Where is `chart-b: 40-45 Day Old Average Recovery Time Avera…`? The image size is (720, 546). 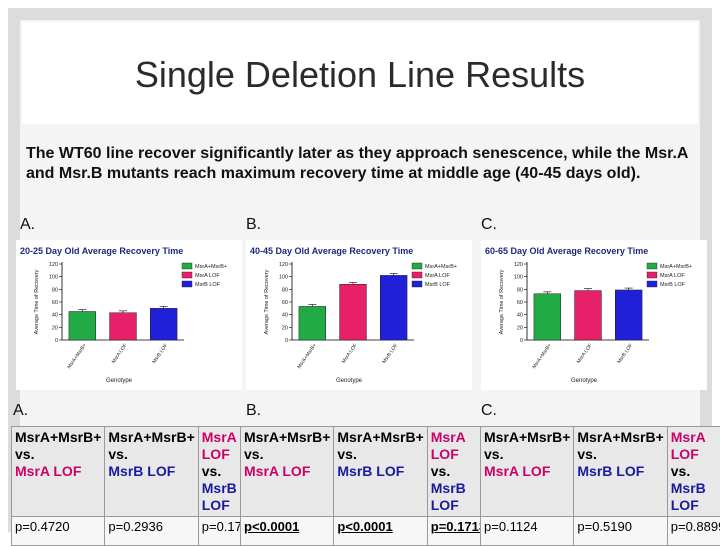 chart-b: 40-45 Day Old Average Recovery Time Avera… is located at coordinates (359, 315).